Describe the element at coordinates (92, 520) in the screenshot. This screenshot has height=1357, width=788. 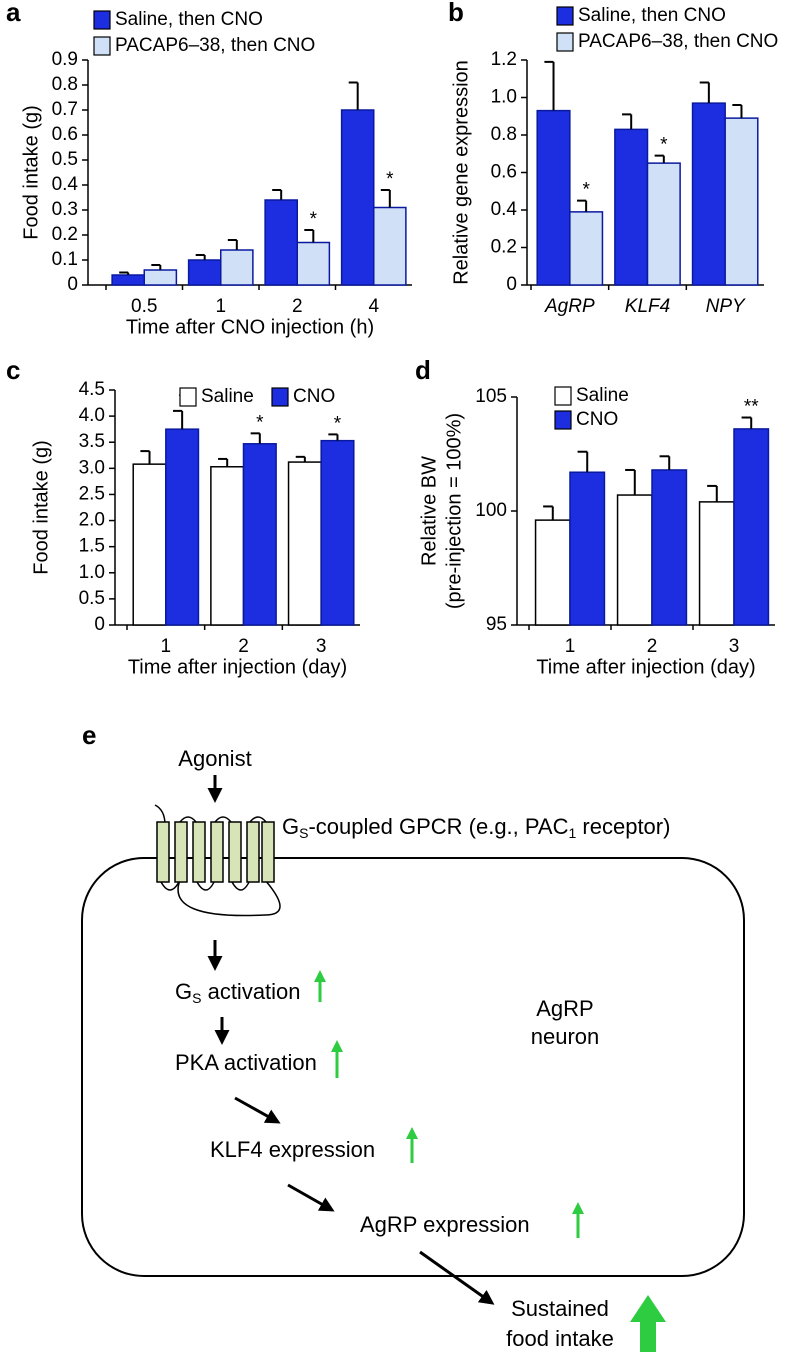
I see `y-tick-label: 2.0` at that location.